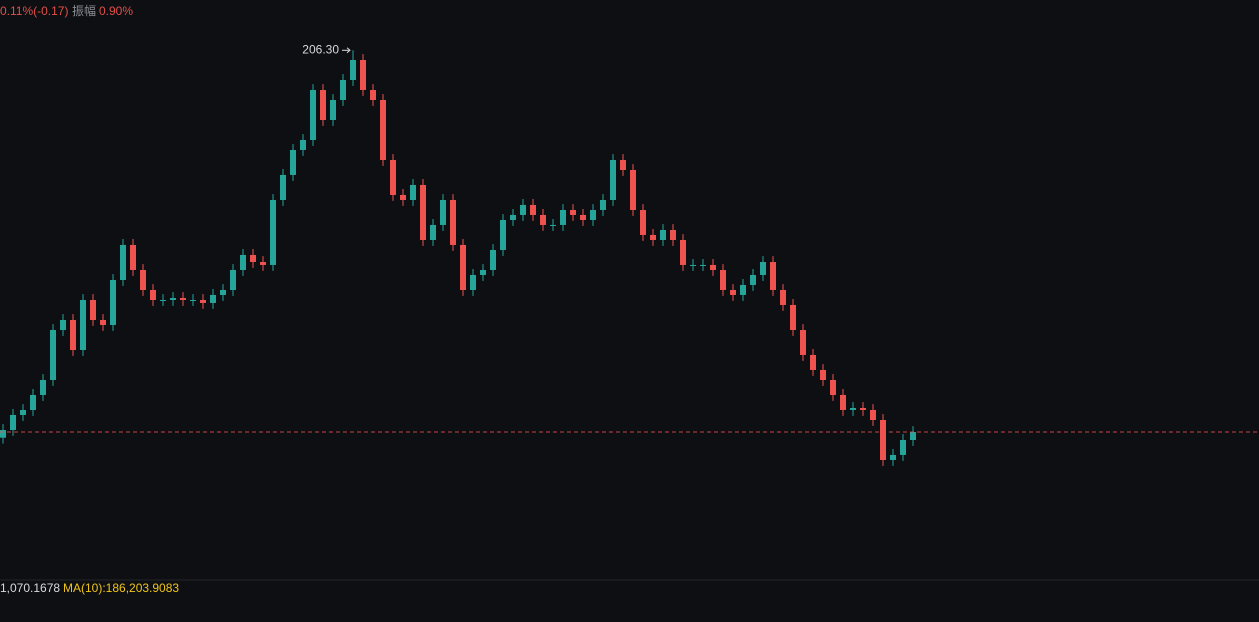 Image resolution: width=1259 pixels, height=622 pixels. What do you see at coordinates (121, 588) in the screenshot?
I see `volume-ma: MA(10):186,203.9083` at bounding box center [121, 588].